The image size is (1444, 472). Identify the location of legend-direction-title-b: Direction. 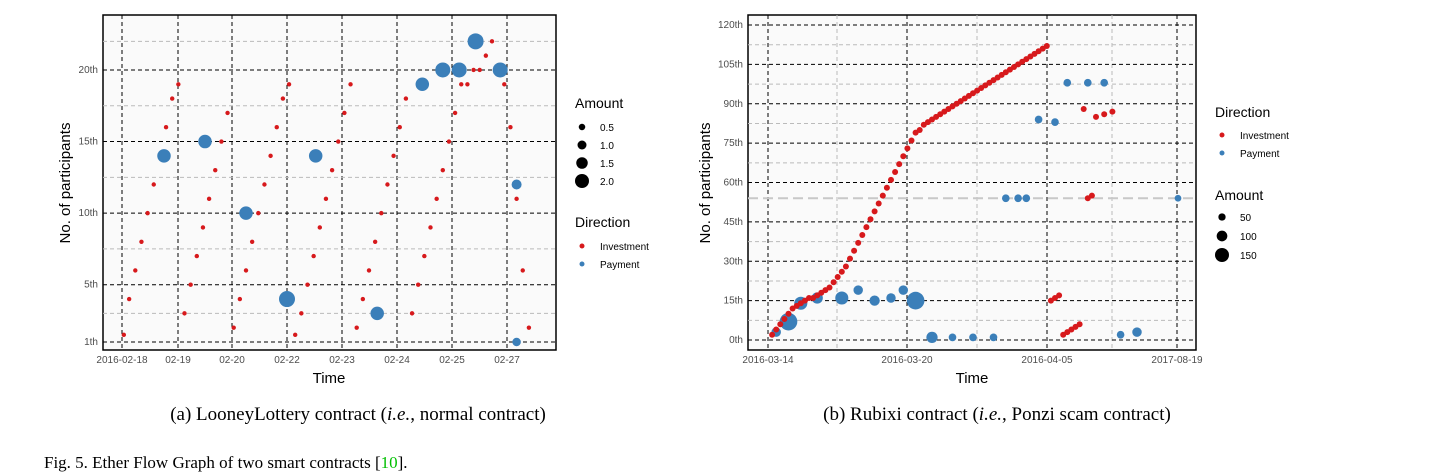
(1242, 112).